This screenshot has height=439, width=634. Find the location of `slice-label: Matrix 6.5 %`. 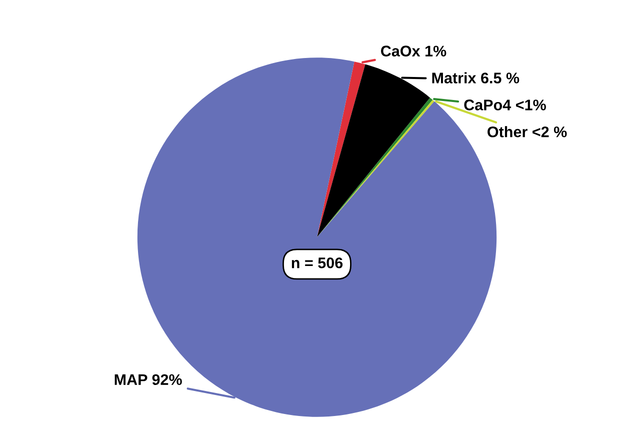

slice-label: Matrix 6.5 % is located at coordinates (476, 78).